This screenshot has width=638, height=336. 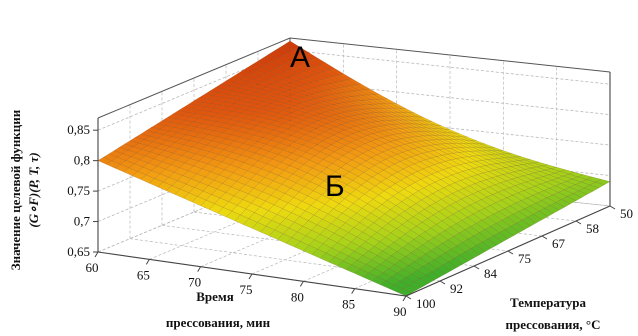 What do you see at coordinates (553, 324) in the screenshot?
I see `y-axis-label-line2: прессования, °C` at bounding box center [553, 324].